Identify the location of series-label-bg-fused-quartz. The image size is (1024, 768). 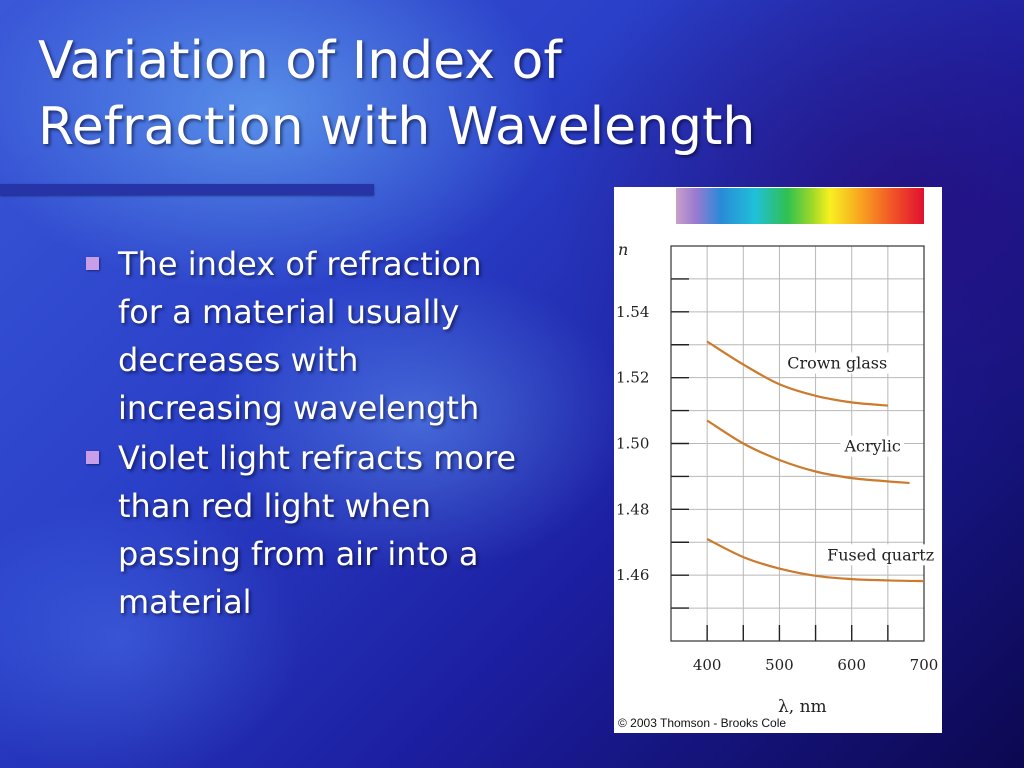
(881, 555).